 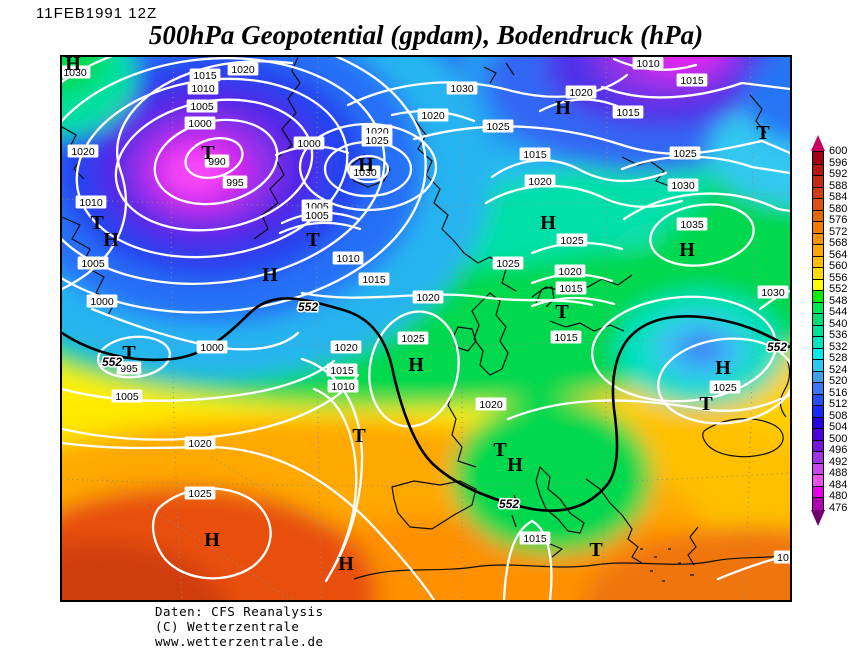 I want to click on isobar-label: 1035, so click(x=692, y=225).